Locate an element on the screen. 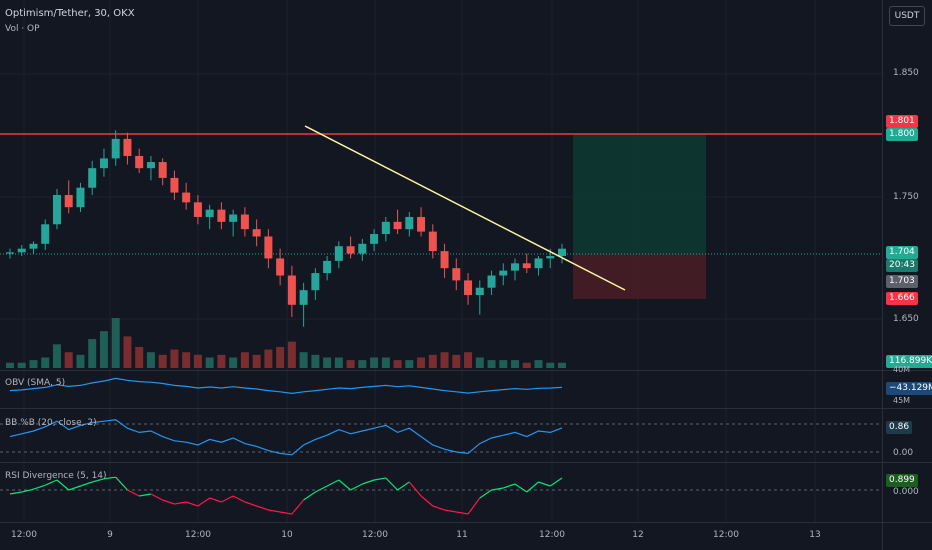 The height and width of the screenshot is (550, 932). stop-zone is located at coordinates (639, 276).